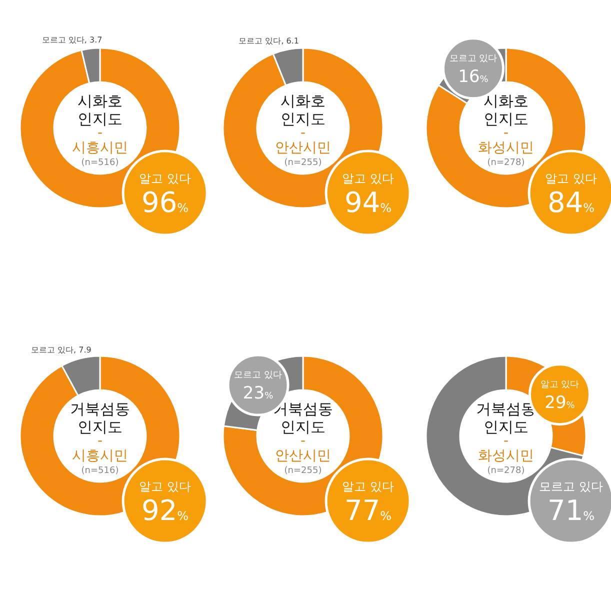 The width and height of the screenshot is (611, 606). What do you see at coordinates (165, 510) in the screenshot?
I see `data-label: 92%` at bounding box center [165, 510].